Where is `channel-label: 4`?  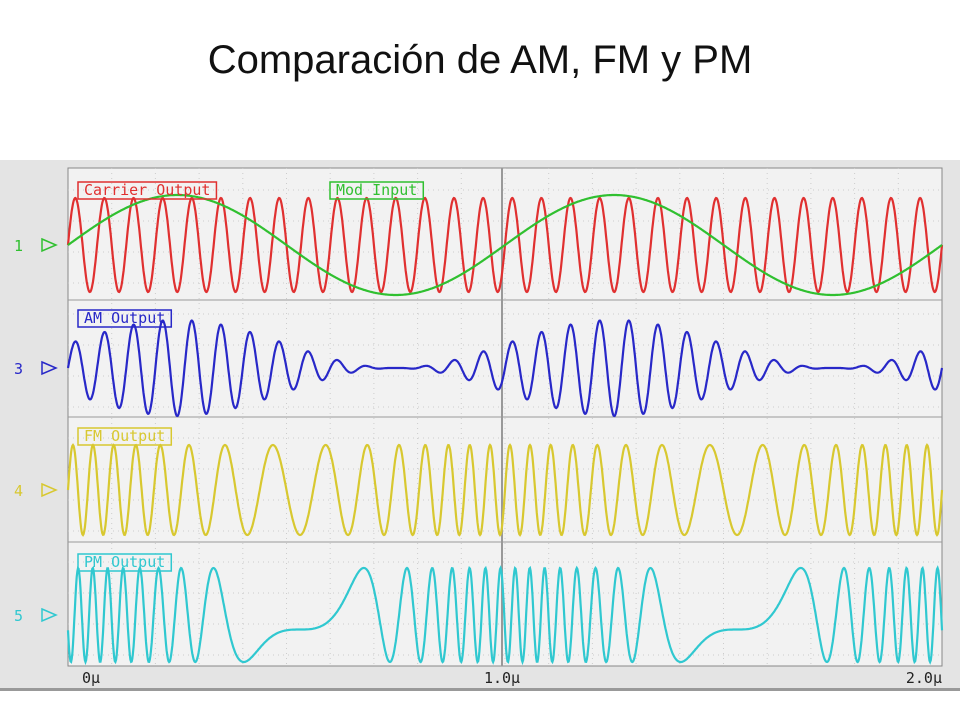
channel-label: 4 is located at coordinates (18, 491).